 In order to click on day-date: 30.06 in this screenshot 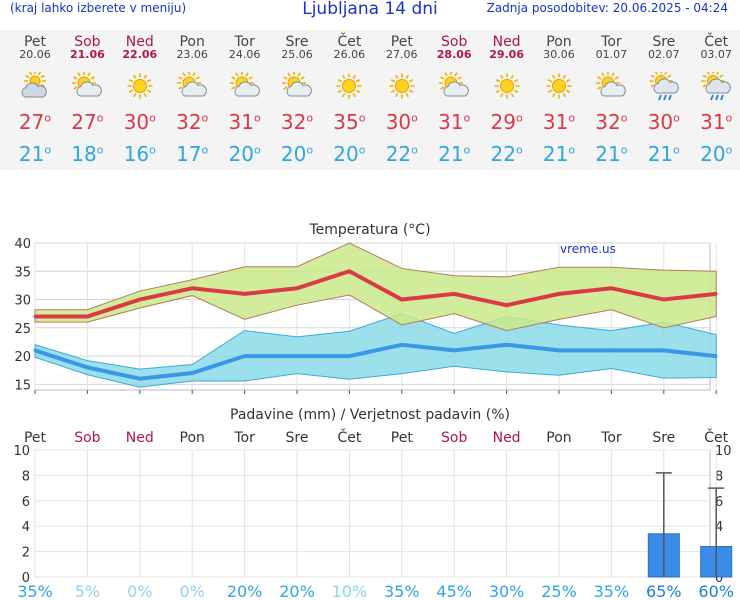, I will do `click(559, 54)`.